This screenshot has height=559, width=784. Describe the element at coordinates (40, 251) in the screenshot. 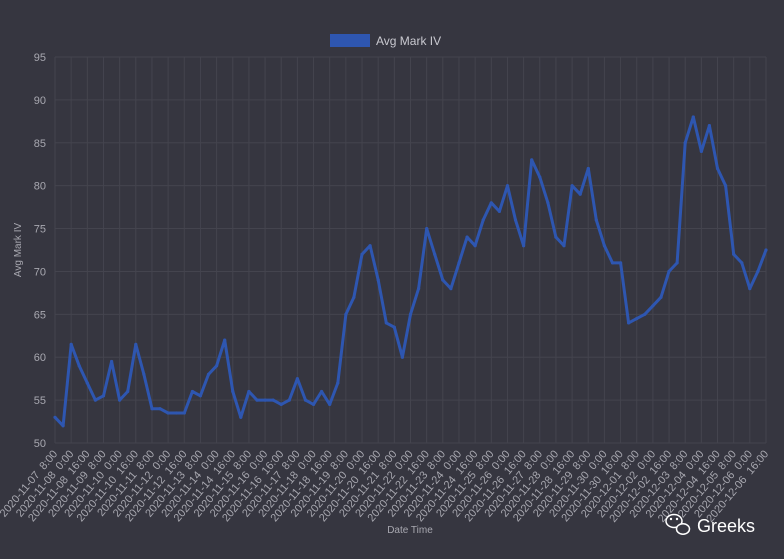

I see `y-axis-ticks: 50 55 60 65 70 75 80 85 90 95` at that location.